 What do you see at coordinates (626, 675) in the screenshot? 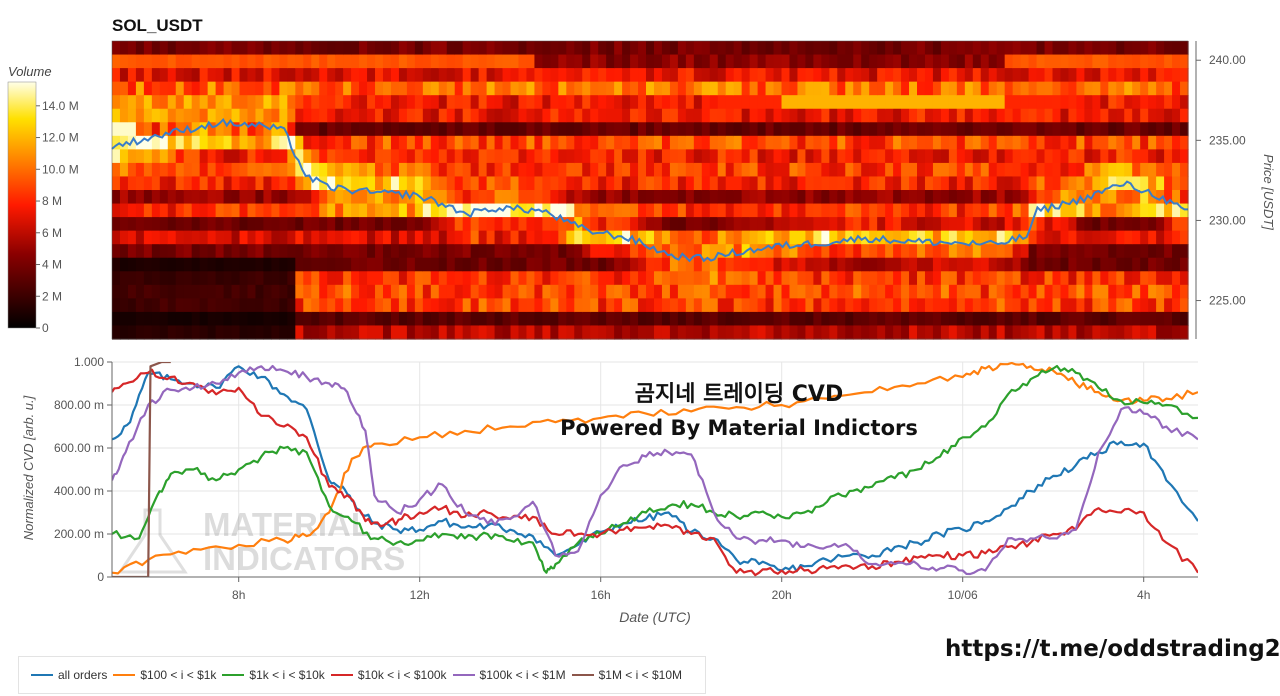
I see `legend-item: $1M < i < $10M` at bounding box center [626, 675].